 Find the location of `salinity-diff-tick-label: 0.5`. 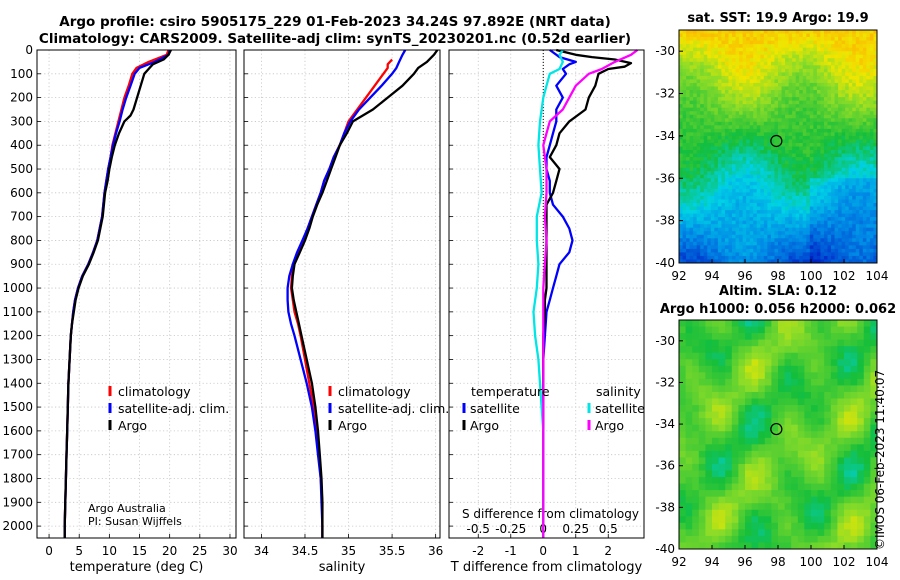

salinity-diff-tick-label: 0.5 is located at coordinates (608, 529).